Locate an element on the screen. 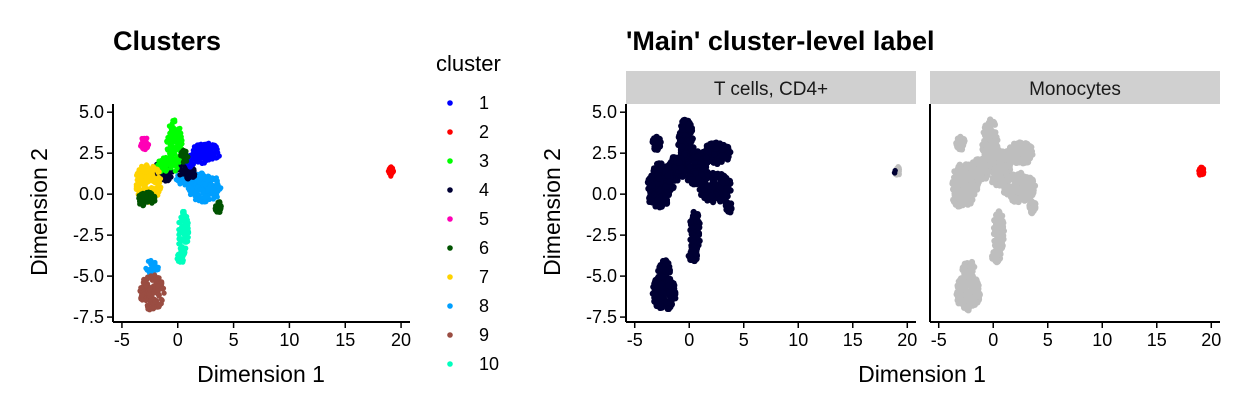 This screenshot has height=416, width=1248. y-tick-label: 5.0 is located at coordinates (604, 112).